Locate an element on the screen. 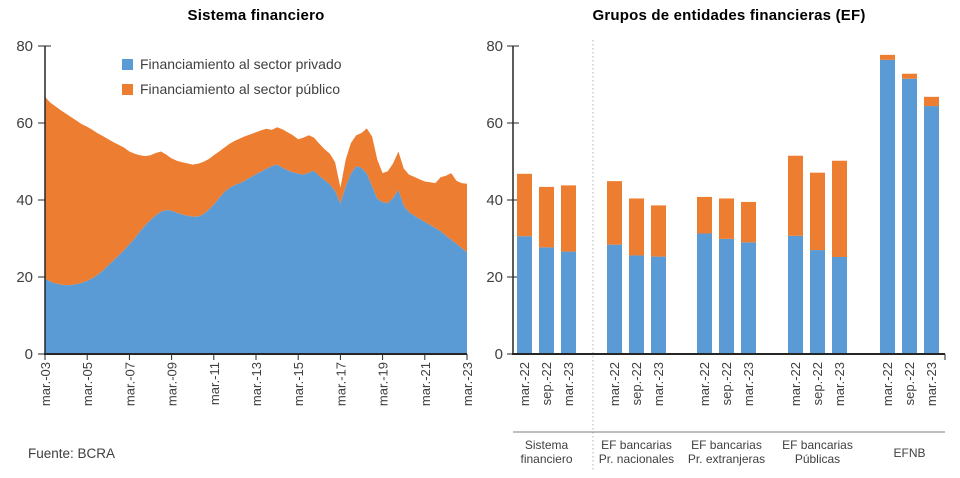 This screenshot has width=960, height=478. x-tick-label: mar.-21 is located at coordinates (425, 384).